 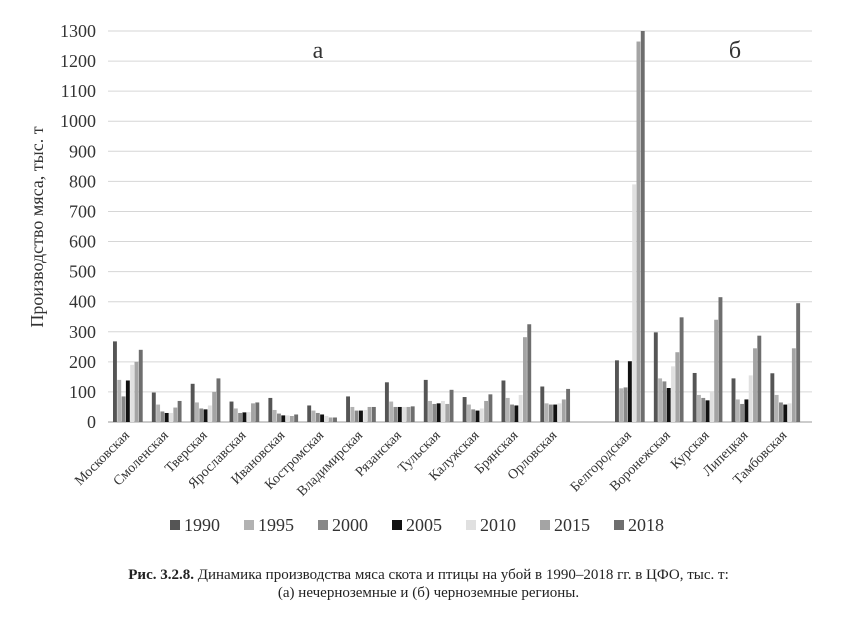 What do you see at coordinates (276, 525) in the screenshot?
I see `legend-label: 1995` at bounding box center [276, 525].